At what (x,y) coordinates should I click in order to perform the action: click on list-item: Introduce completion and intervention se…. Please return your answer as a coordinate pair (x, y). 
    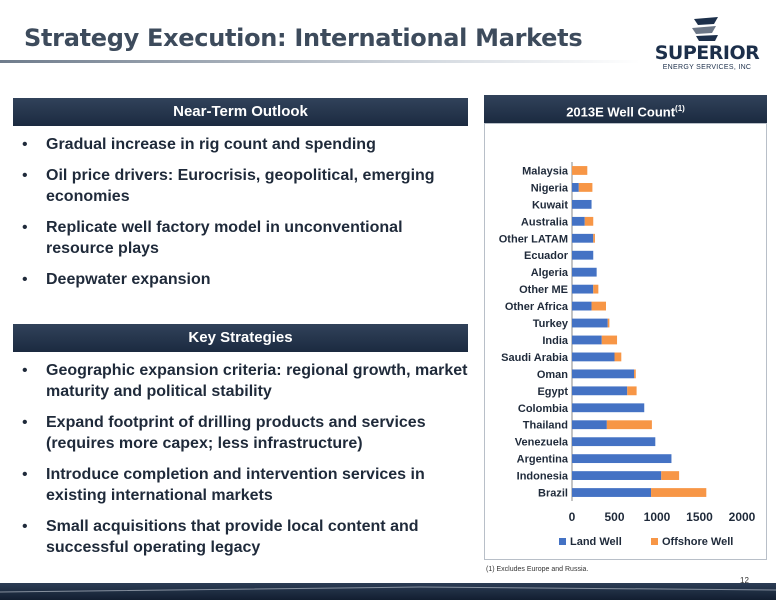
    Looking at the image, I should click on (242, 485).